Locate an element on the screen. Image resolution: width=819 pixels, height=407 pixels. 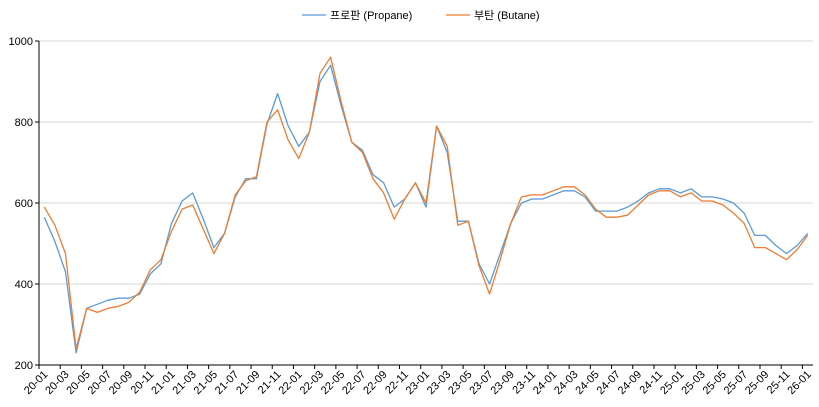
y-tick-label: 600 is located at coordinates (24, 204).